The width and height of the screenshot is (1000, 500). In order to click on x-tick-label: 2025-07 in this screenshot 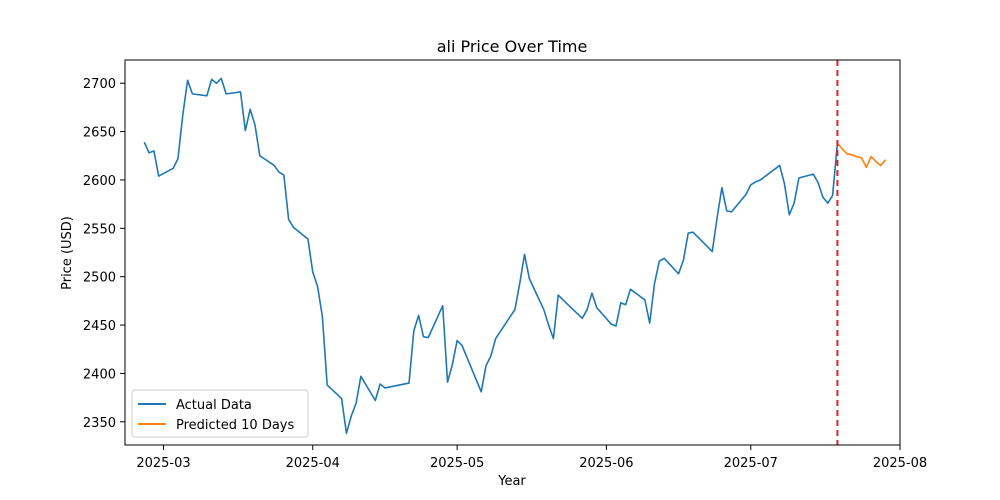, I will do `click(751, 463)`.